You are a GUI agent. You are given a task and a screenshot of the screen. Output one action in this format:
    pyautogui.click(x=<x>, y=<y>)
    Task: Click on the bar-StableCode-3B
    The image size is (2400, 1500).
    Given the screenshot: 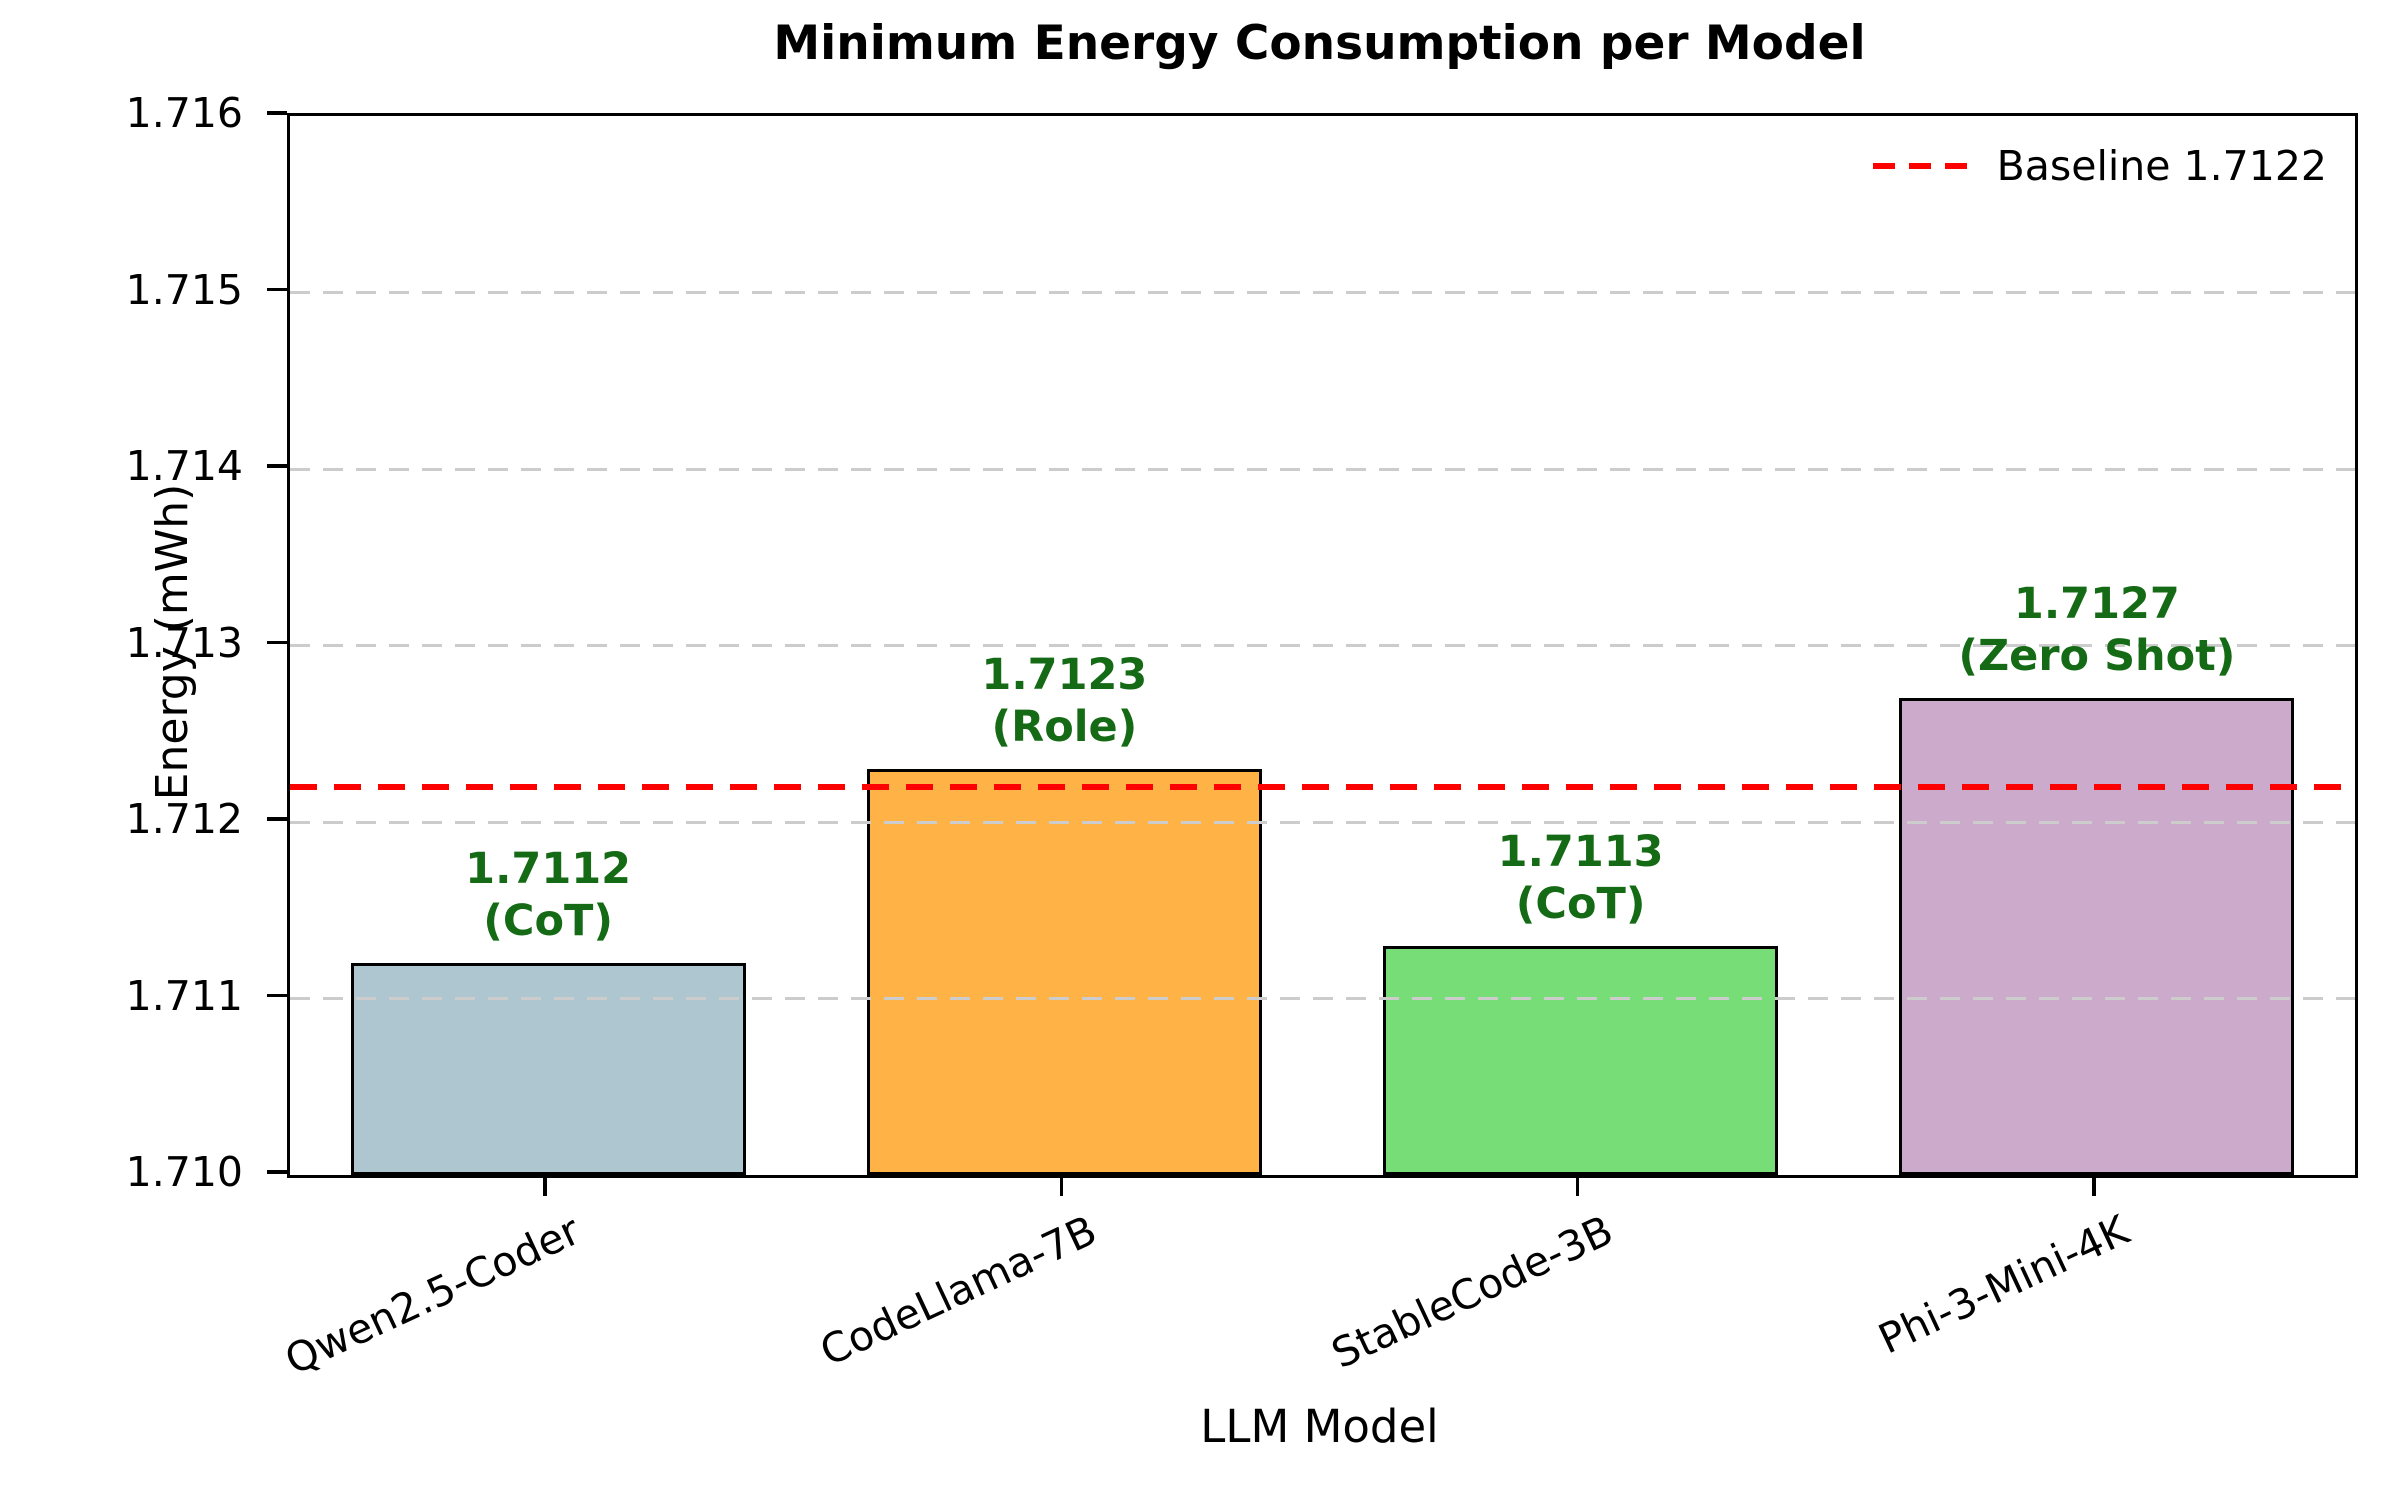 What is the action you would take?
    pyautogui.click(x=1581, y=1060)
    